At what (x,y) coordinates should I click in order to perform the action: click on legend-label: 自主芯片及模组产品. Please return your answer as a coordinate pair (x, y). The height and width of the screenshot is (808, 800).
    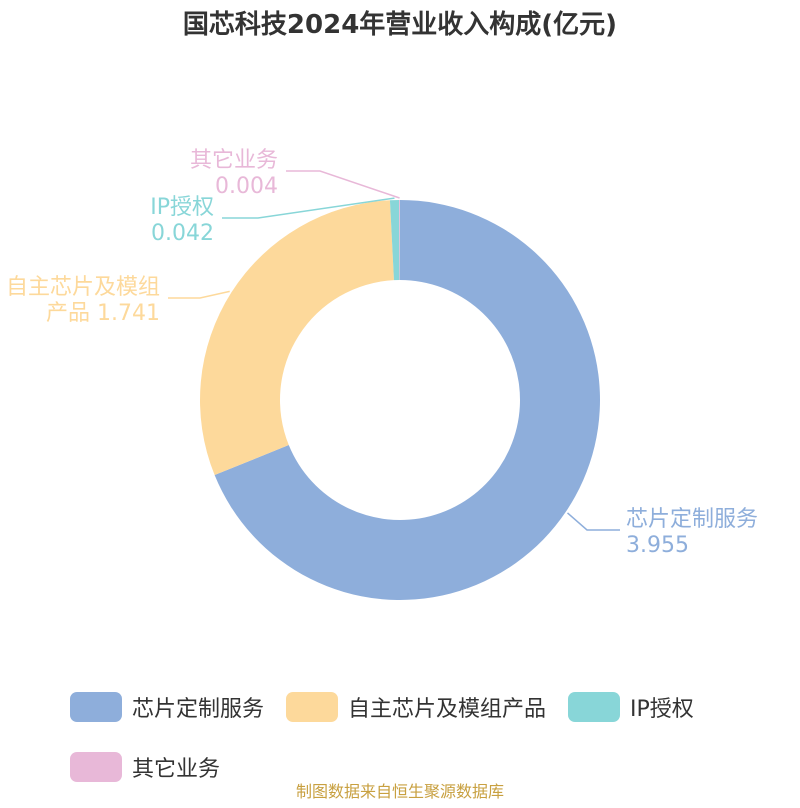
    Looking at the image, I should click on (447, 709).